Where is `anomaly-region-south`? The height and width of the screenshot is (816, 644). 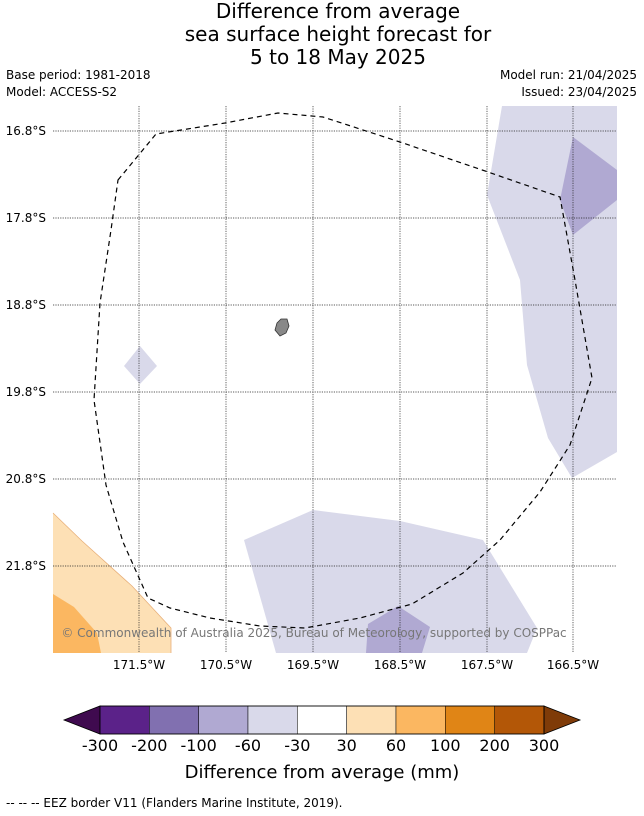 anomaly-region-south is located at coordinates (390, 581).